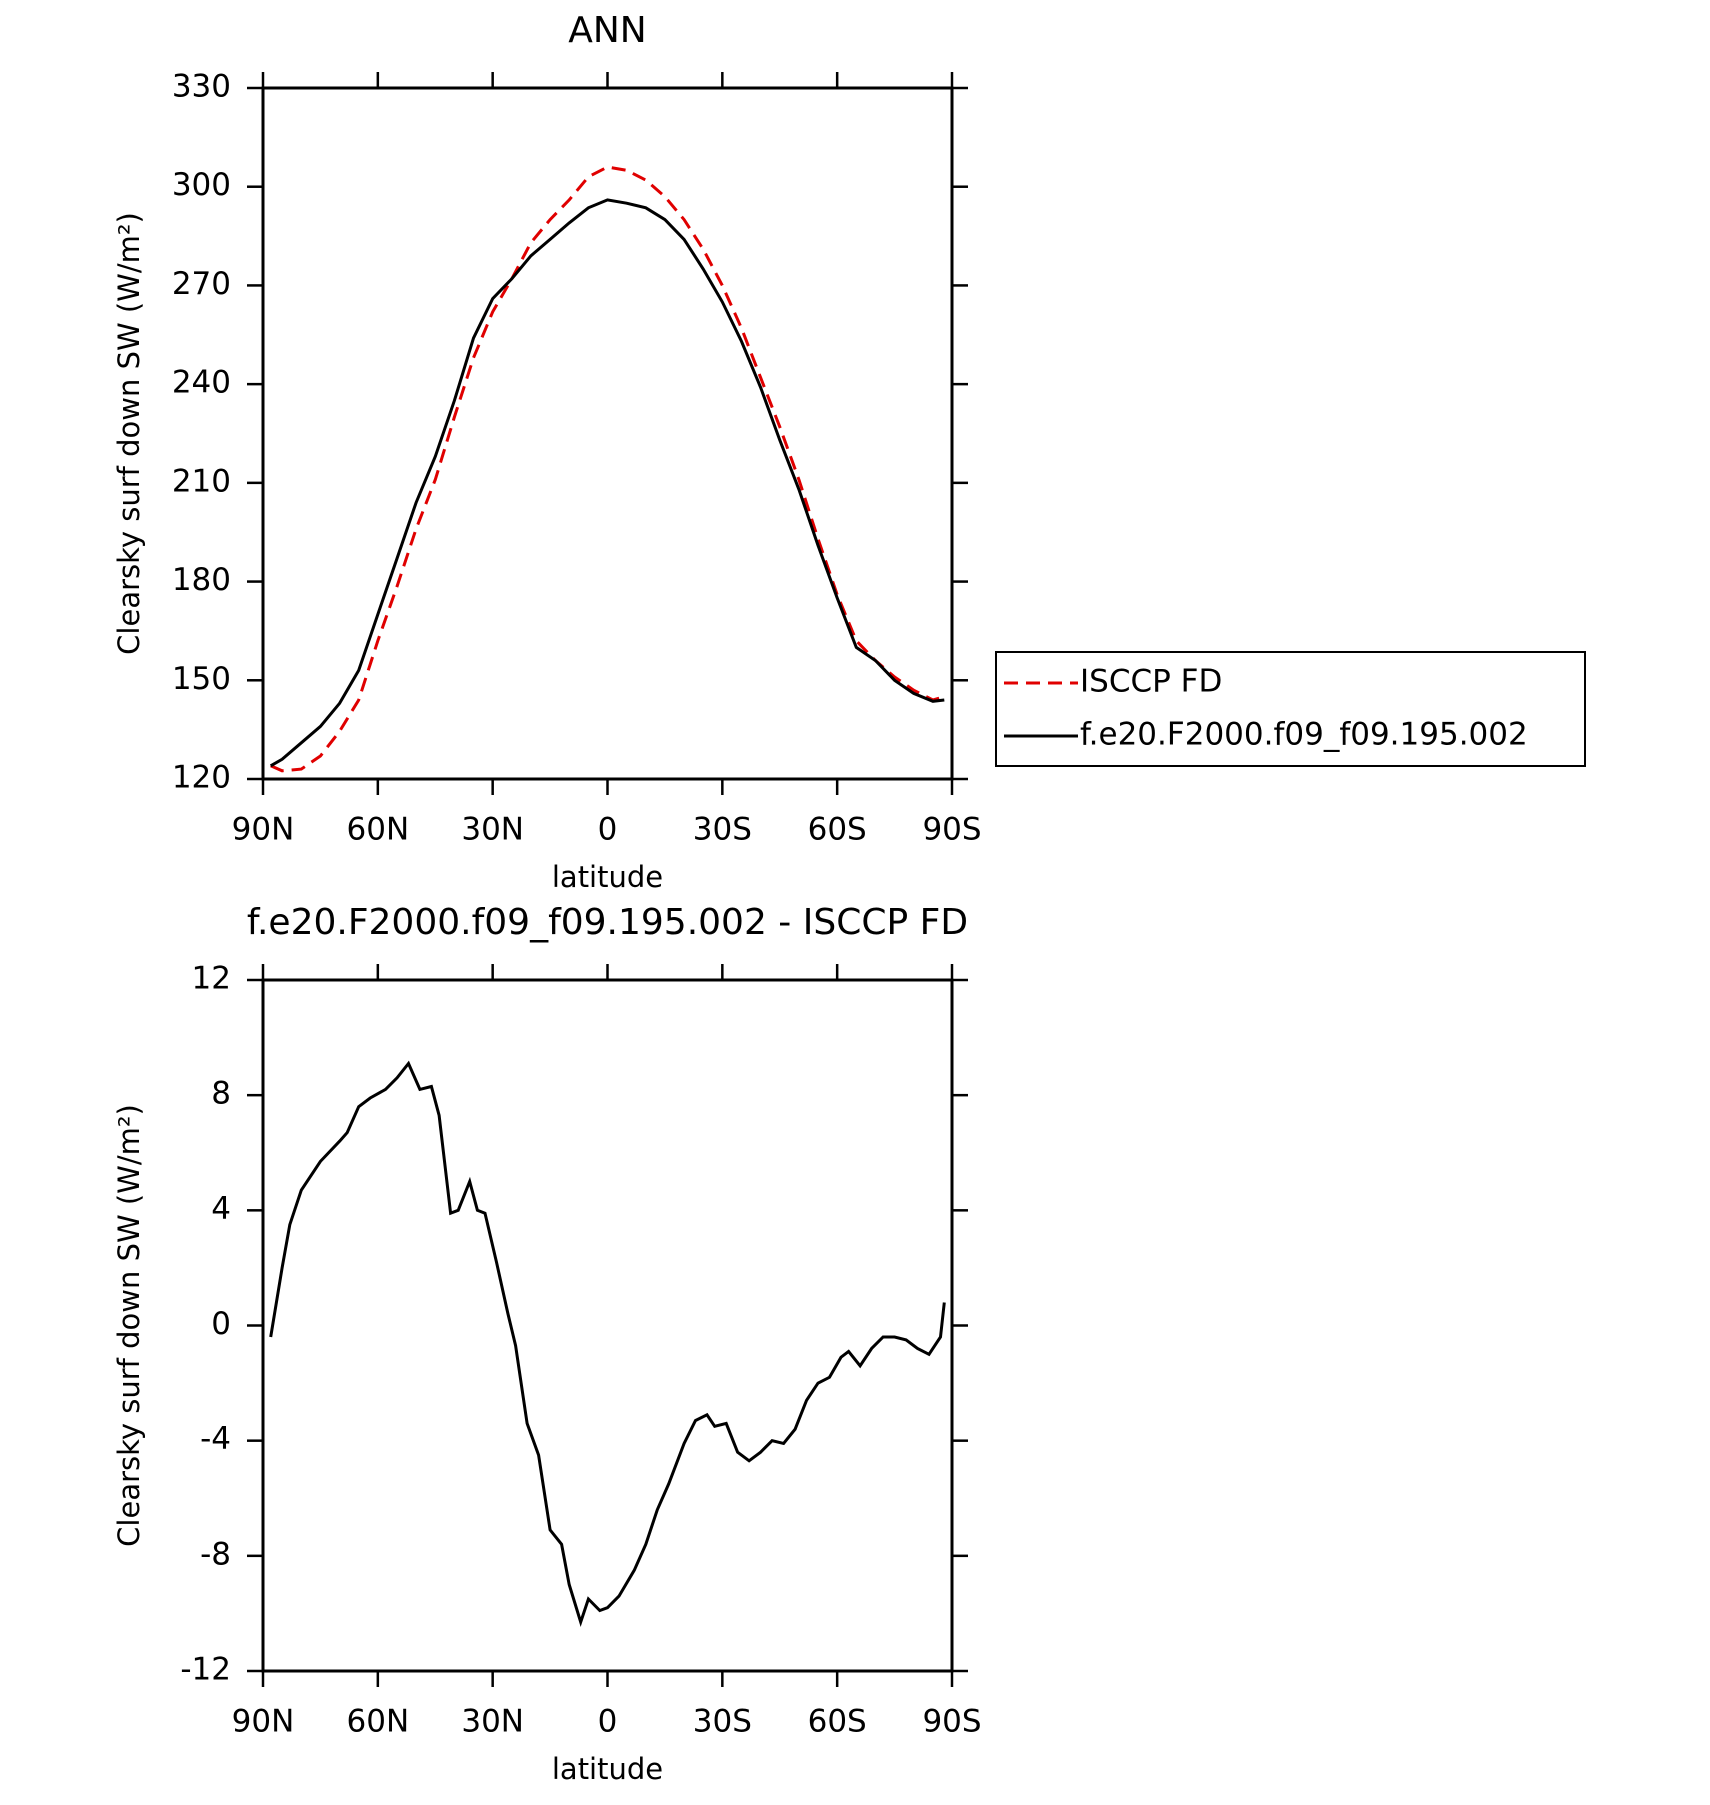  What do you see at coordinates (201, 481) in the screenshot?
I see `y-tick-label: 210` at bounding box center [201, 481].